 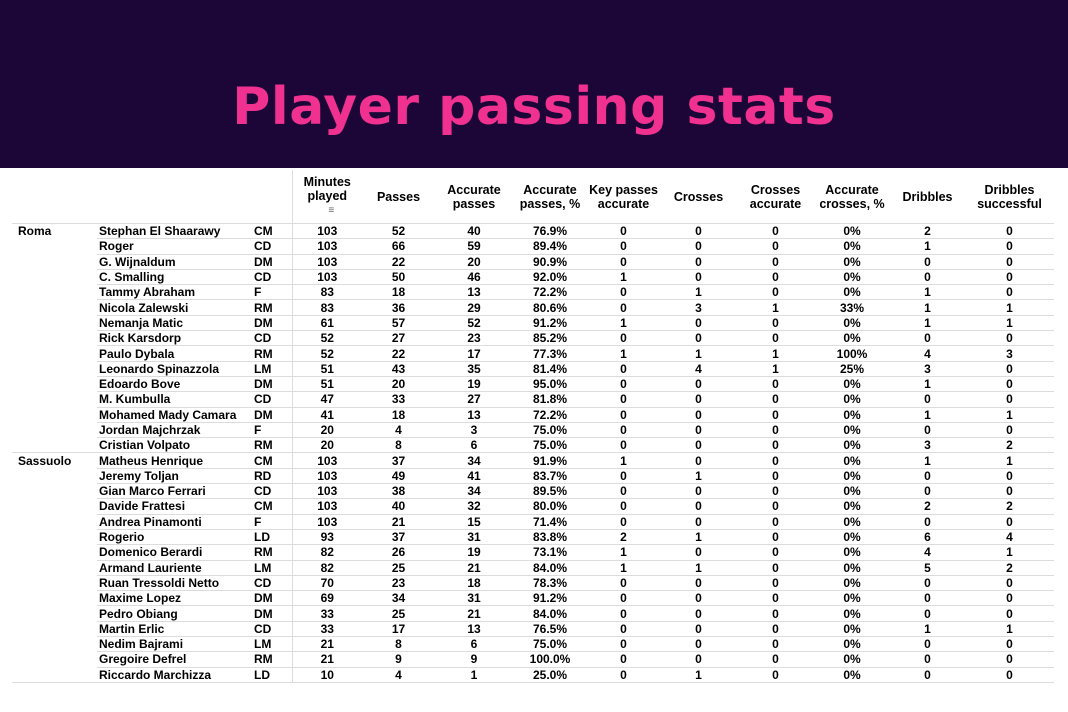 I want to click on cell-key-passes-accurate: 1, so click(x=623, y=276).